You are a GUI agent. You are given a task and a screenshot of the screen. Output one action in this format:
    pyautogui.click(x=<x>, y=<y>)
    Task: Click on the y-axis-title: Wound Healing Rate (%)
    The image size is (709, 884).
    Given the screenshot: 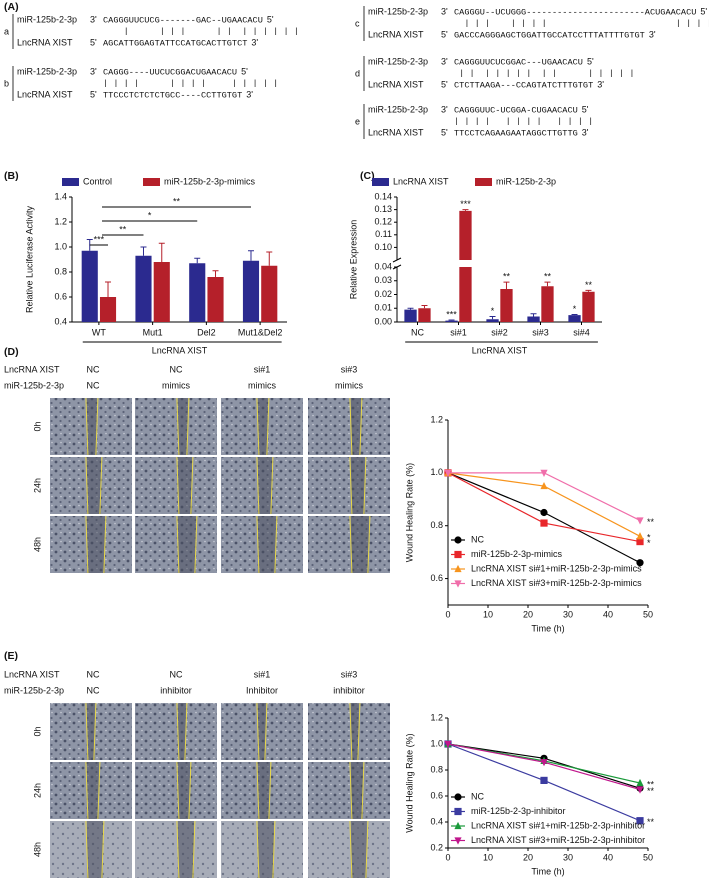 What is the action you would take?
    pyautogui.click(x=409, y=512)
    